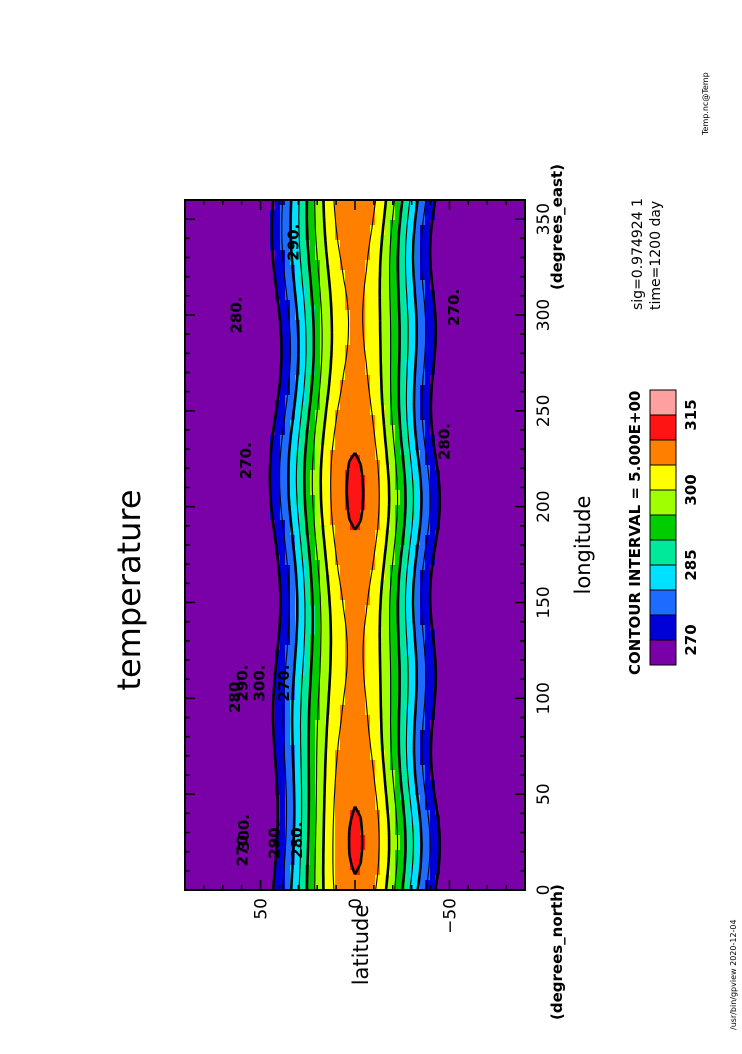 Image resolution: width=742 pixels, height=1054 pixels. What do you see at coordinates (129, 589) in the screenshot?
I see `chart-title: temperature` at bounding box center [129, 589].